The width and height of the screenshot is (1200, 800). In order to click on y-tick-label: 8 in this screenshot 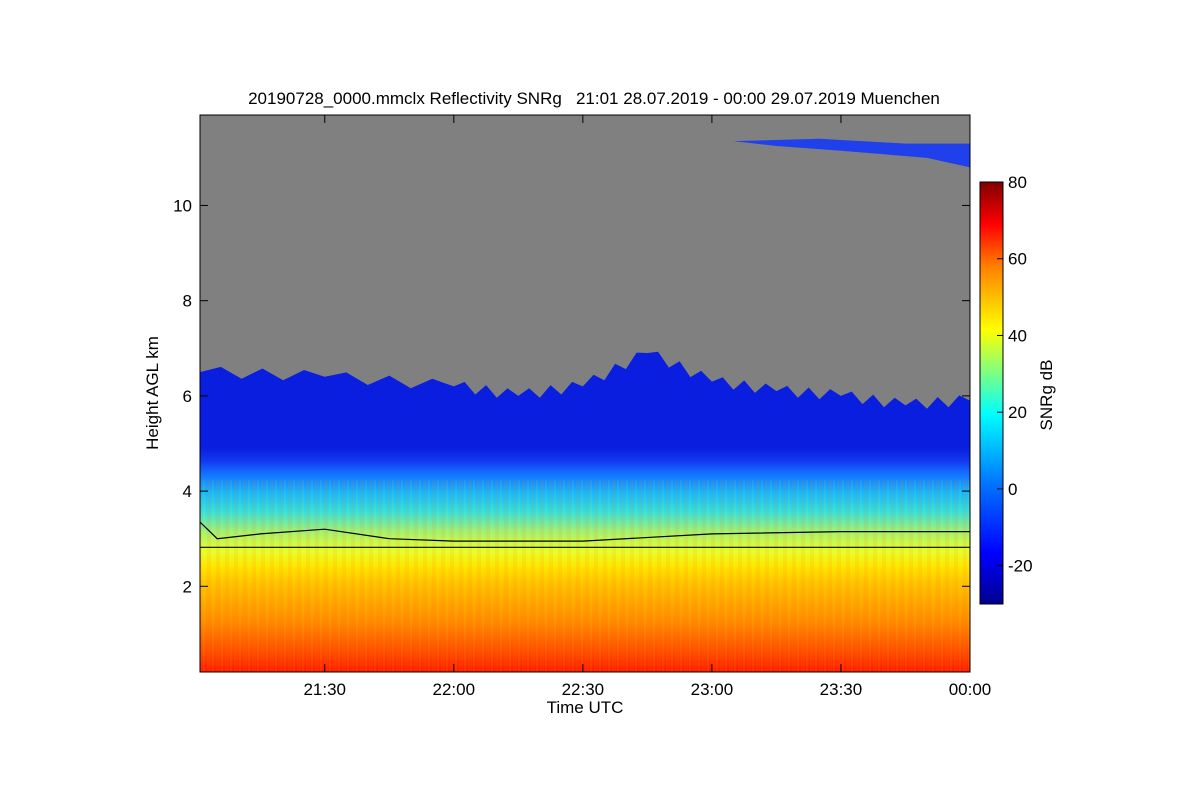, I will do `click(187, 301)`.